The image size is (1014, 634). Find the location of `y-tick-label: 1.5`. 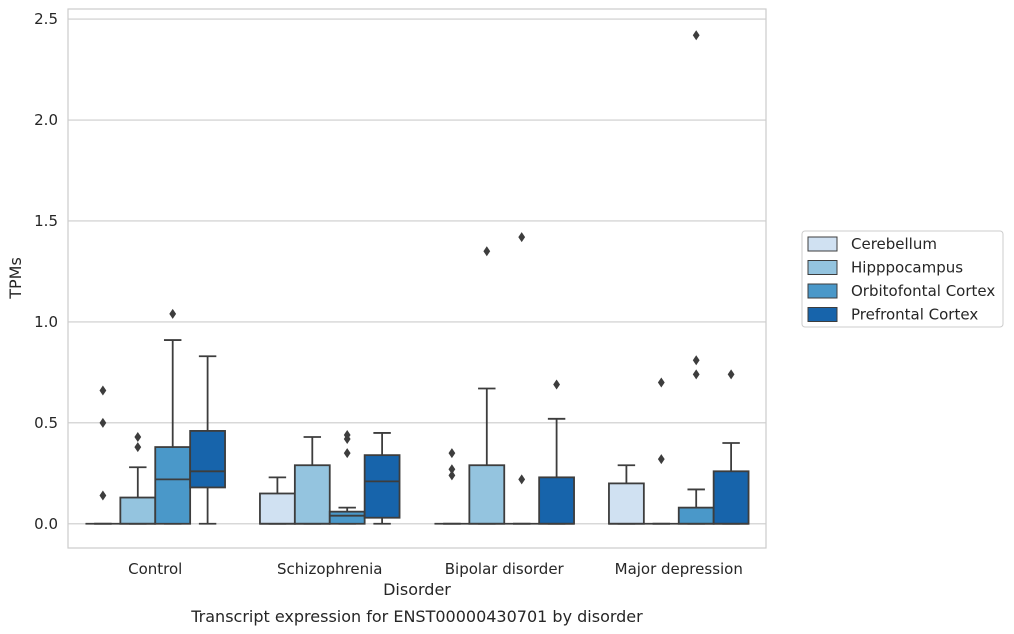

y-tick-label: 1.5 is located at coordinates (46, 221).